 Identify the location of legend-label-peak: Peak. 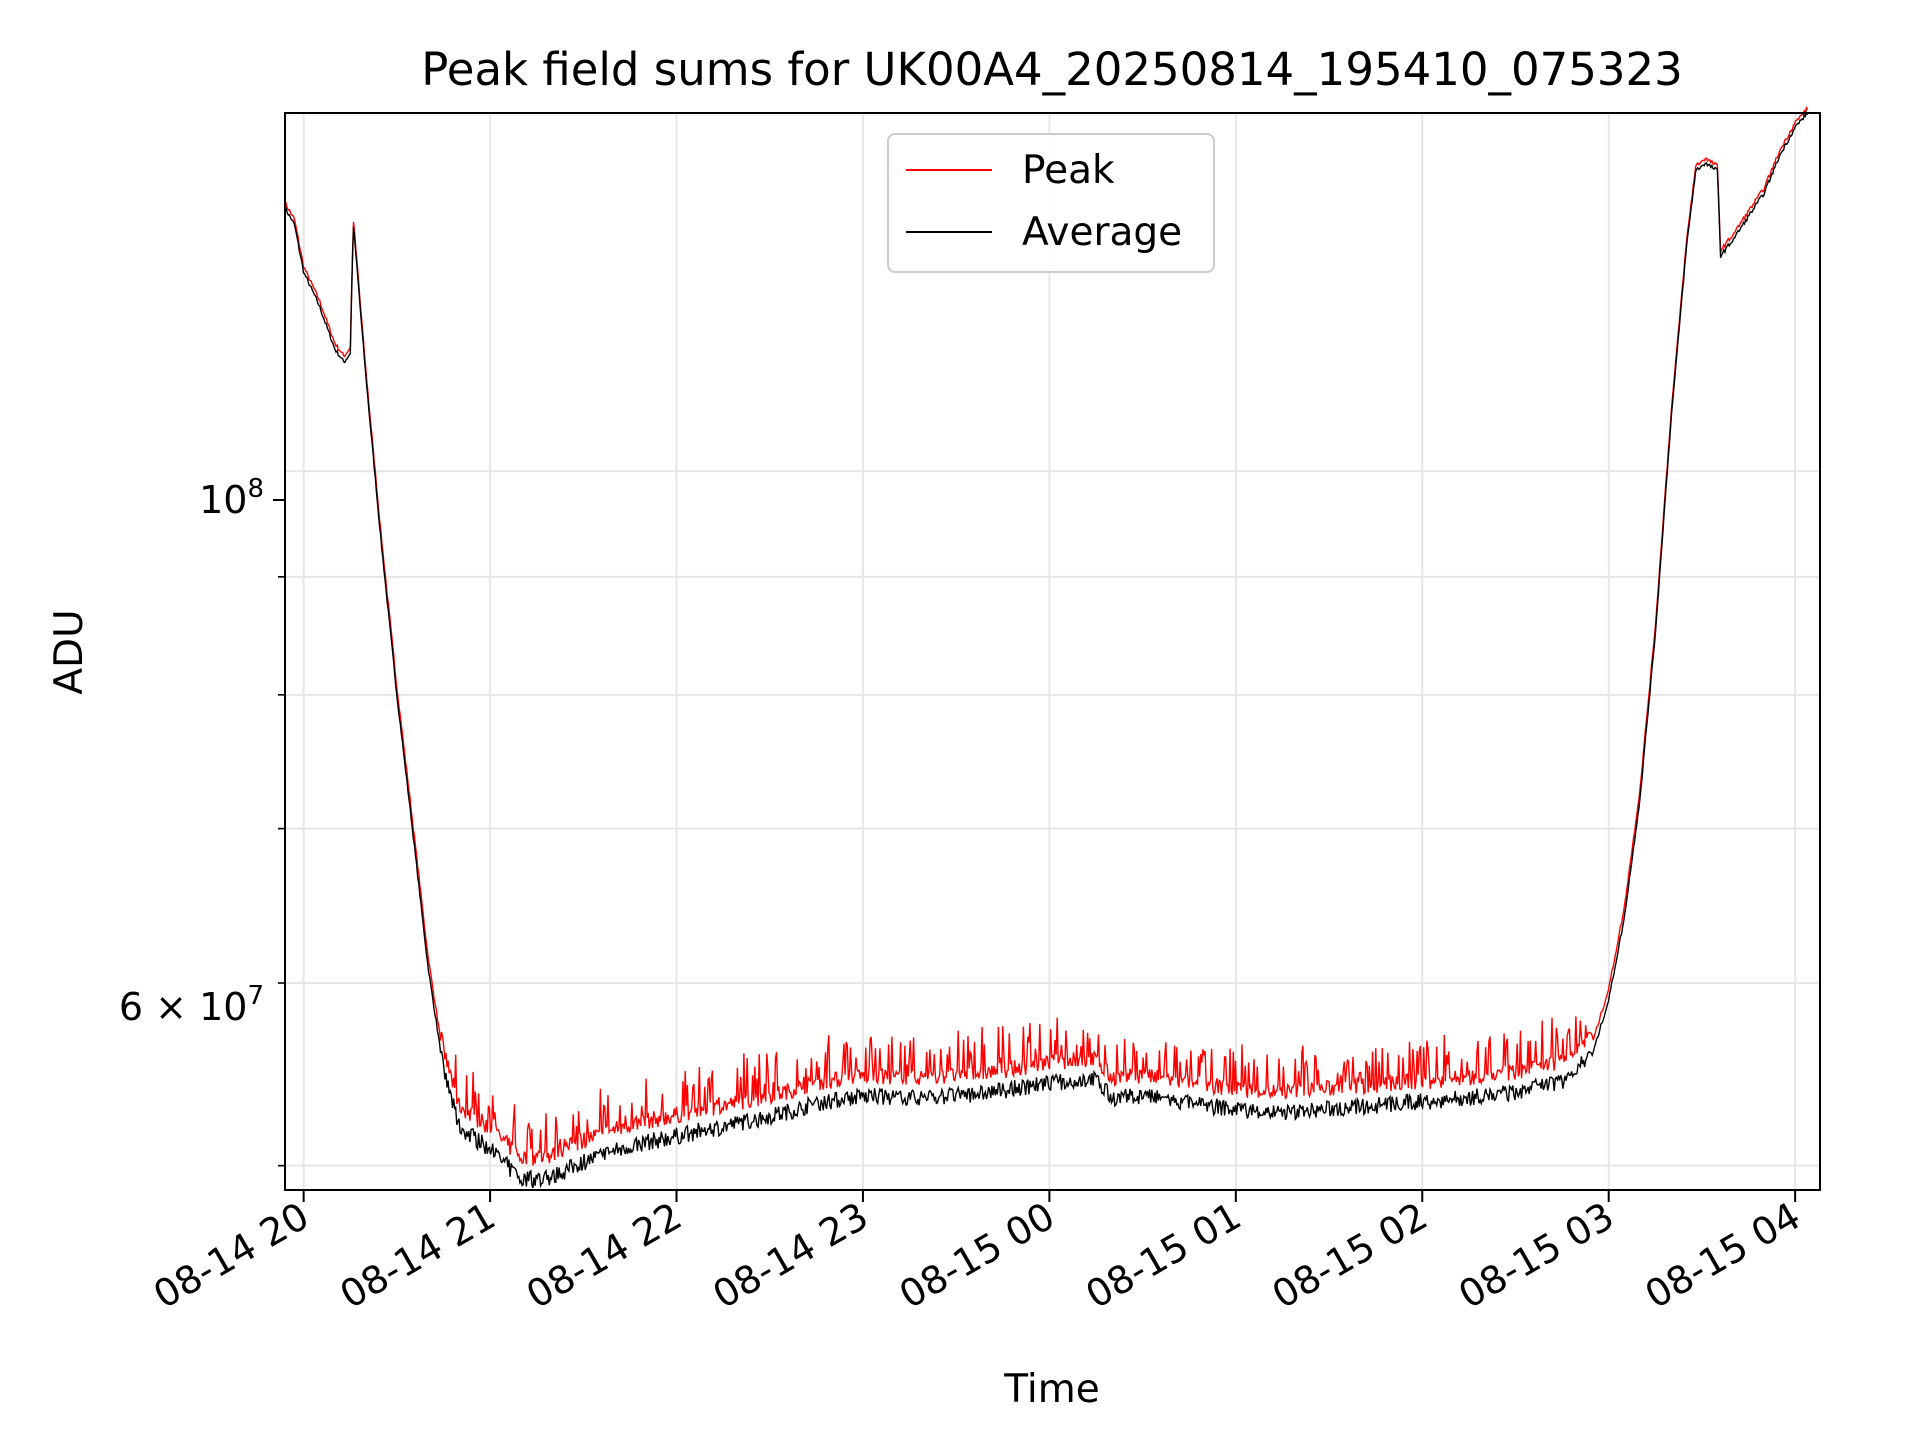
(1068, 170).